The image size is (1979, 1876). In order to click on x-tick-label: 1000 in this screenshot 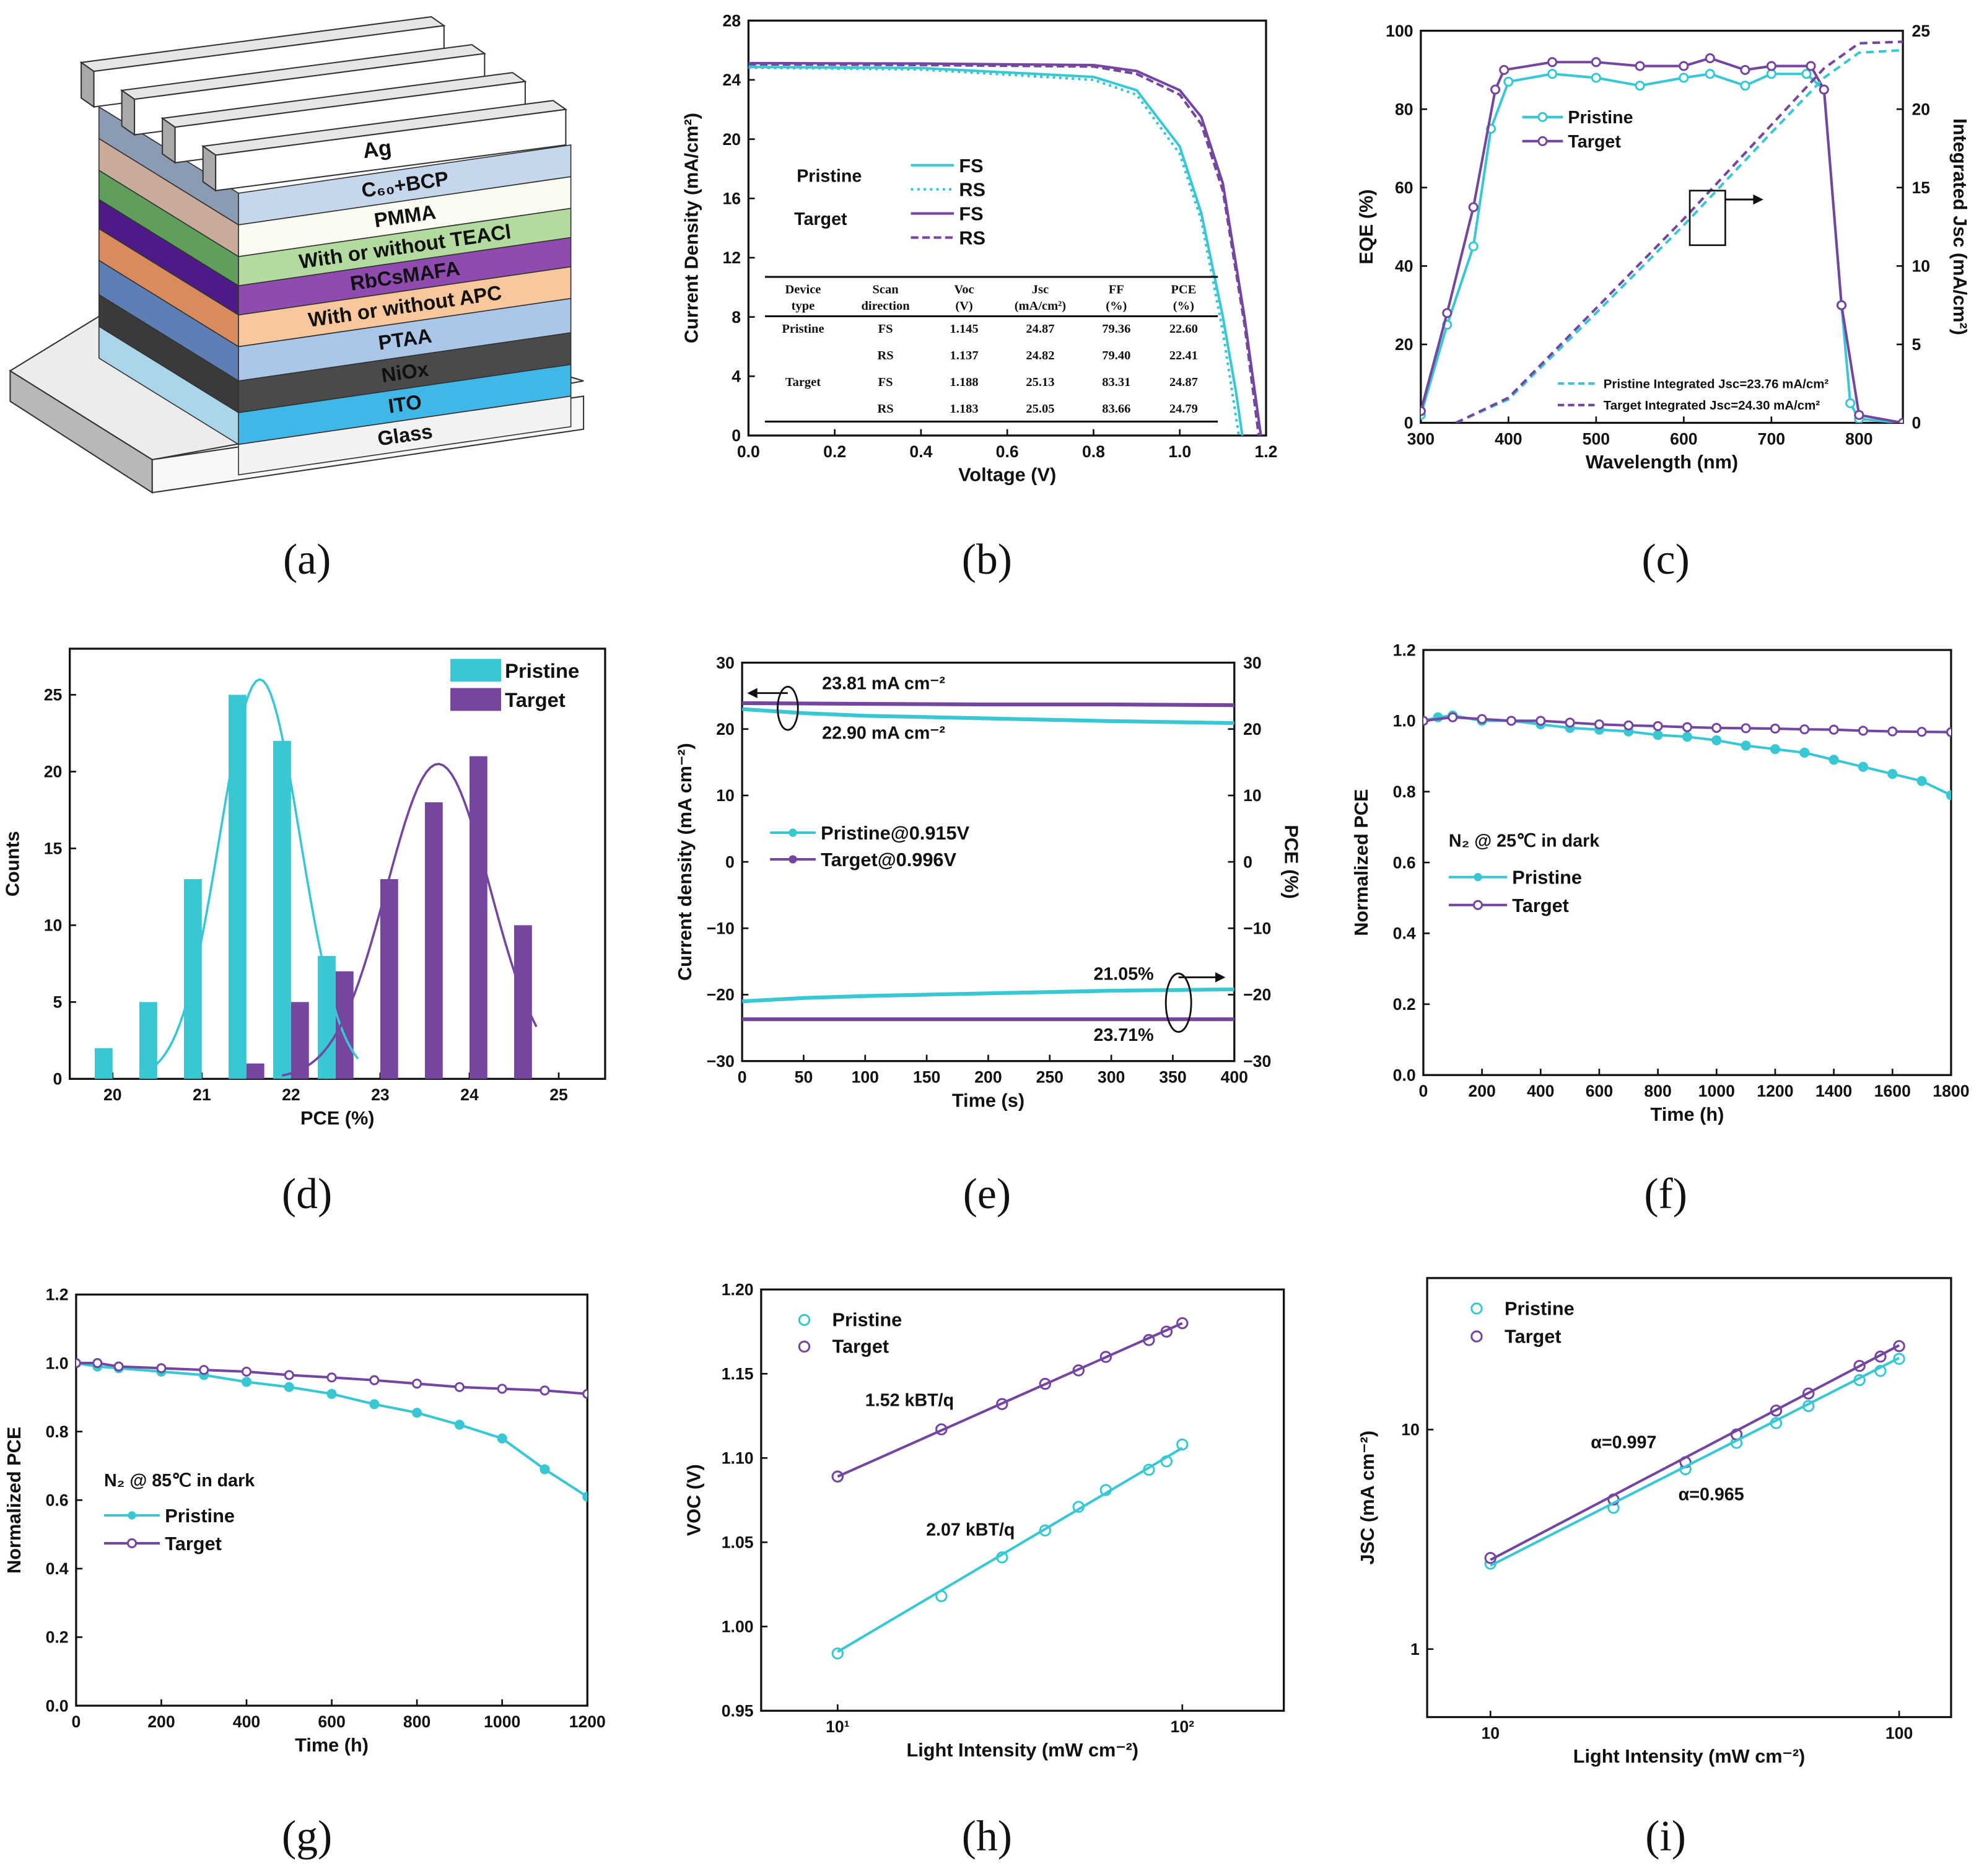, I will do `click(502, 1721)`.